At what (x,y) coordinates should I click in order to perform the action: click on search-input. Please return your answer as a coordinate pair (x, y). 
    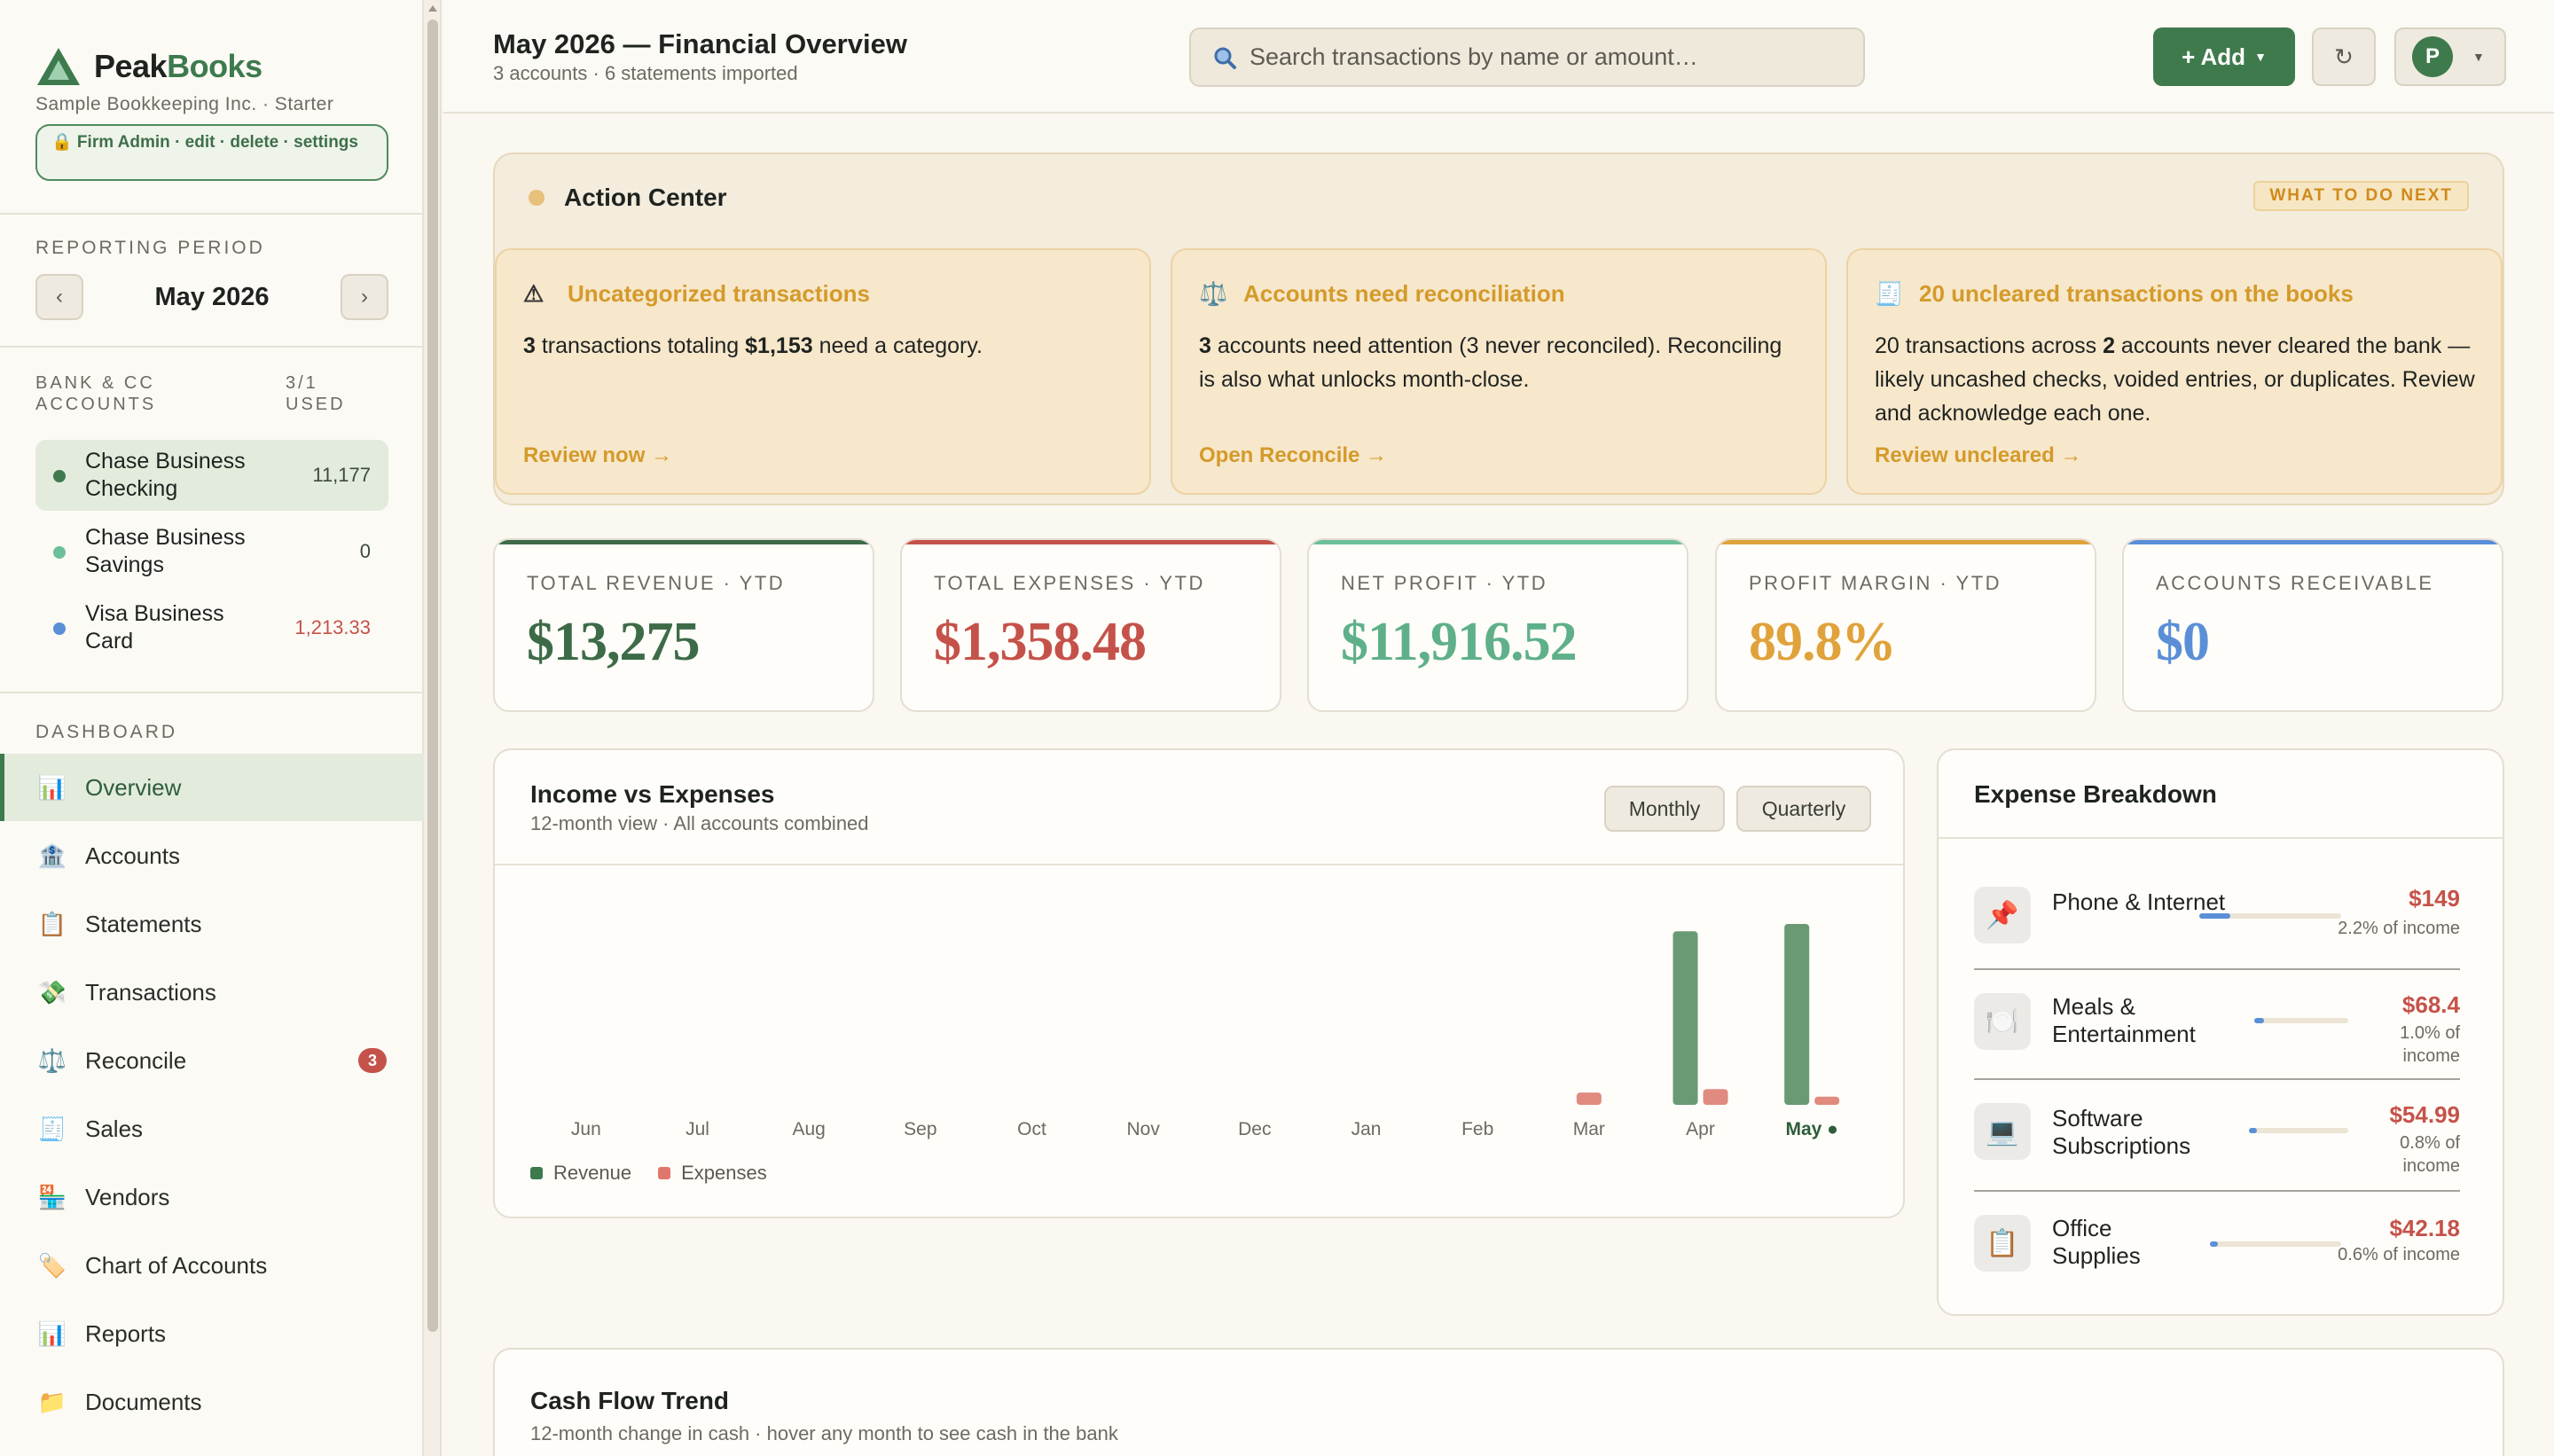
    Looking at the image, I should click on (1551, 57).